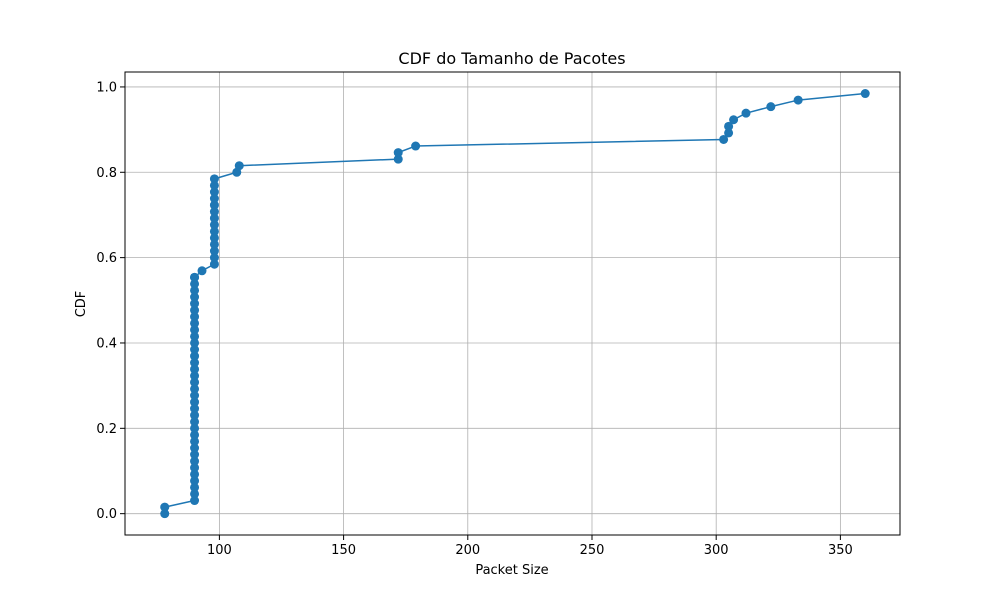 Image resolution: width=1000 pixels, height=600 pixels. I want to click on y-tick-label: 0.4, so click(106, 343).